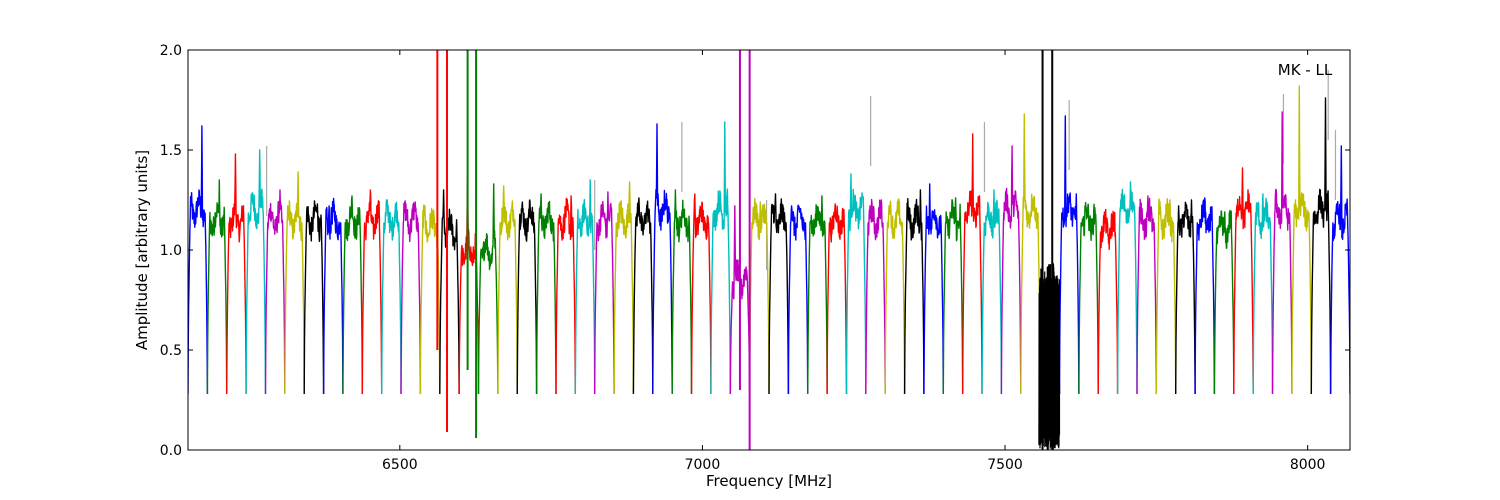  Describe the element at coordinates (142, 250) in the screenshot. I see `y-axis-label: Amplitude [arbitrary units]` at that location.